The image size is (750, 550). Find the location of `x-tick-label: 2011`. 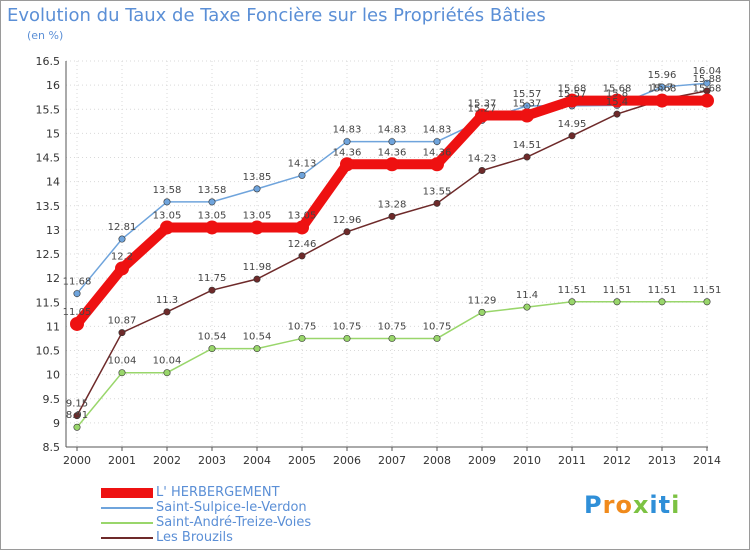

x-tick-label: 2011 is located at coordinates (572, 460).